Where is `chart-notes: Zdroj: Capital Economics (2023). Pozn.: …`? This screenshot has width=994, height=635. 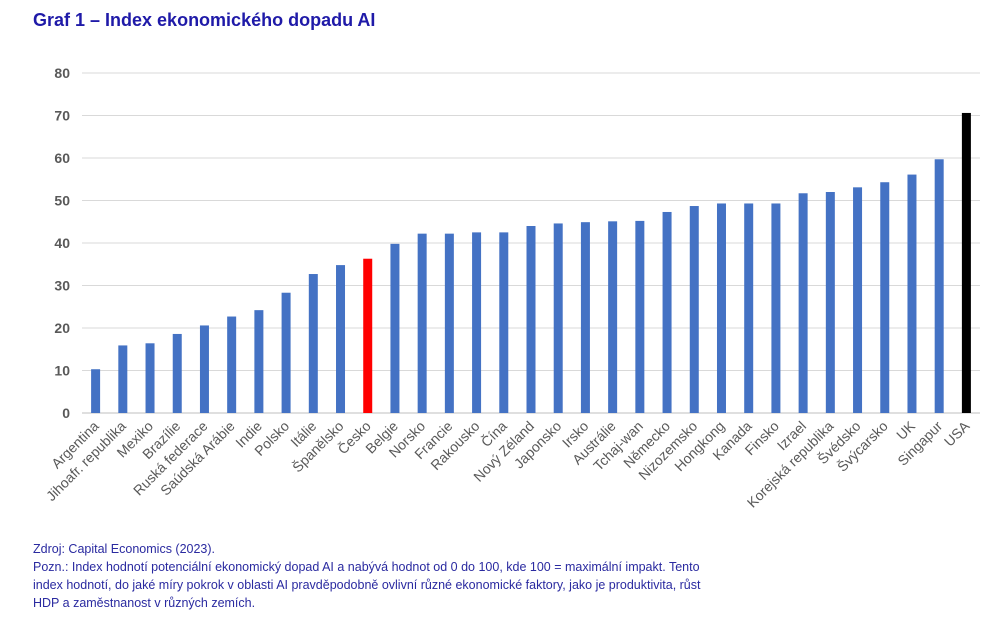 chart-notes: Zdroj: Capital Economics (2023). Pozn.: … is located at coordinates (373, 576).